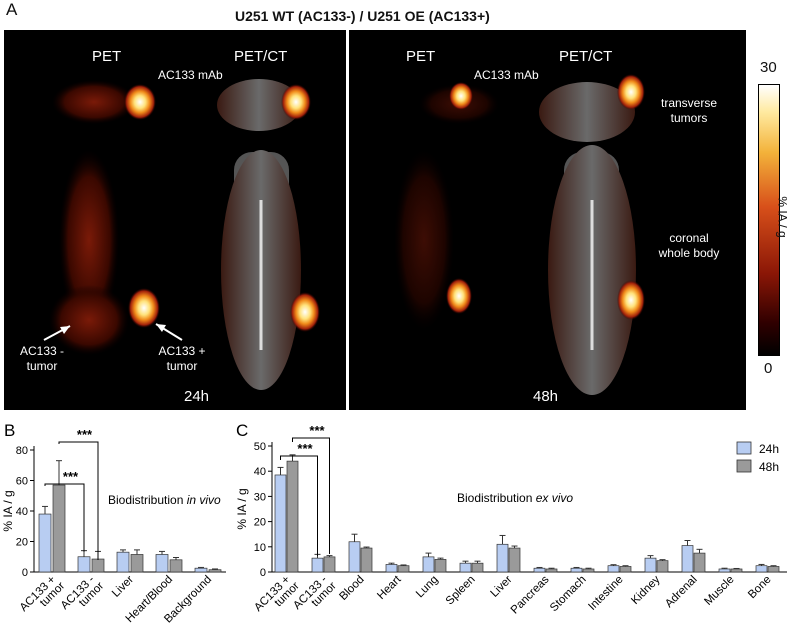 The image size is (797, 633). Describe the element at coordinates (164, 500) in the screenshot. I see `chart-annotation: Biodistribution in vivo` at that location.